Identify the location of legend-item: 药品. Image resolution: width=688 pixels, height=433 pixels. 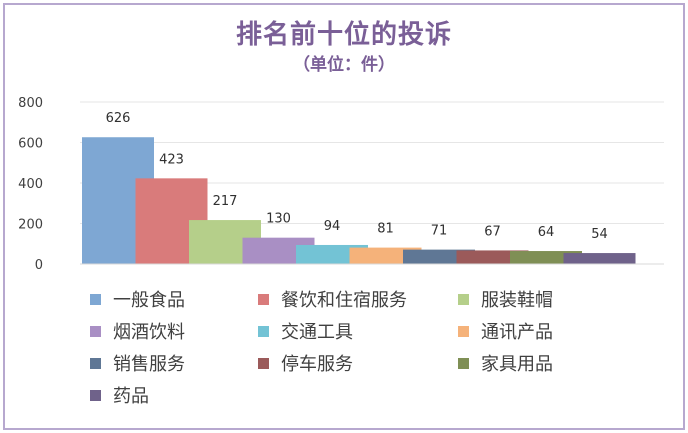
(119, 395).